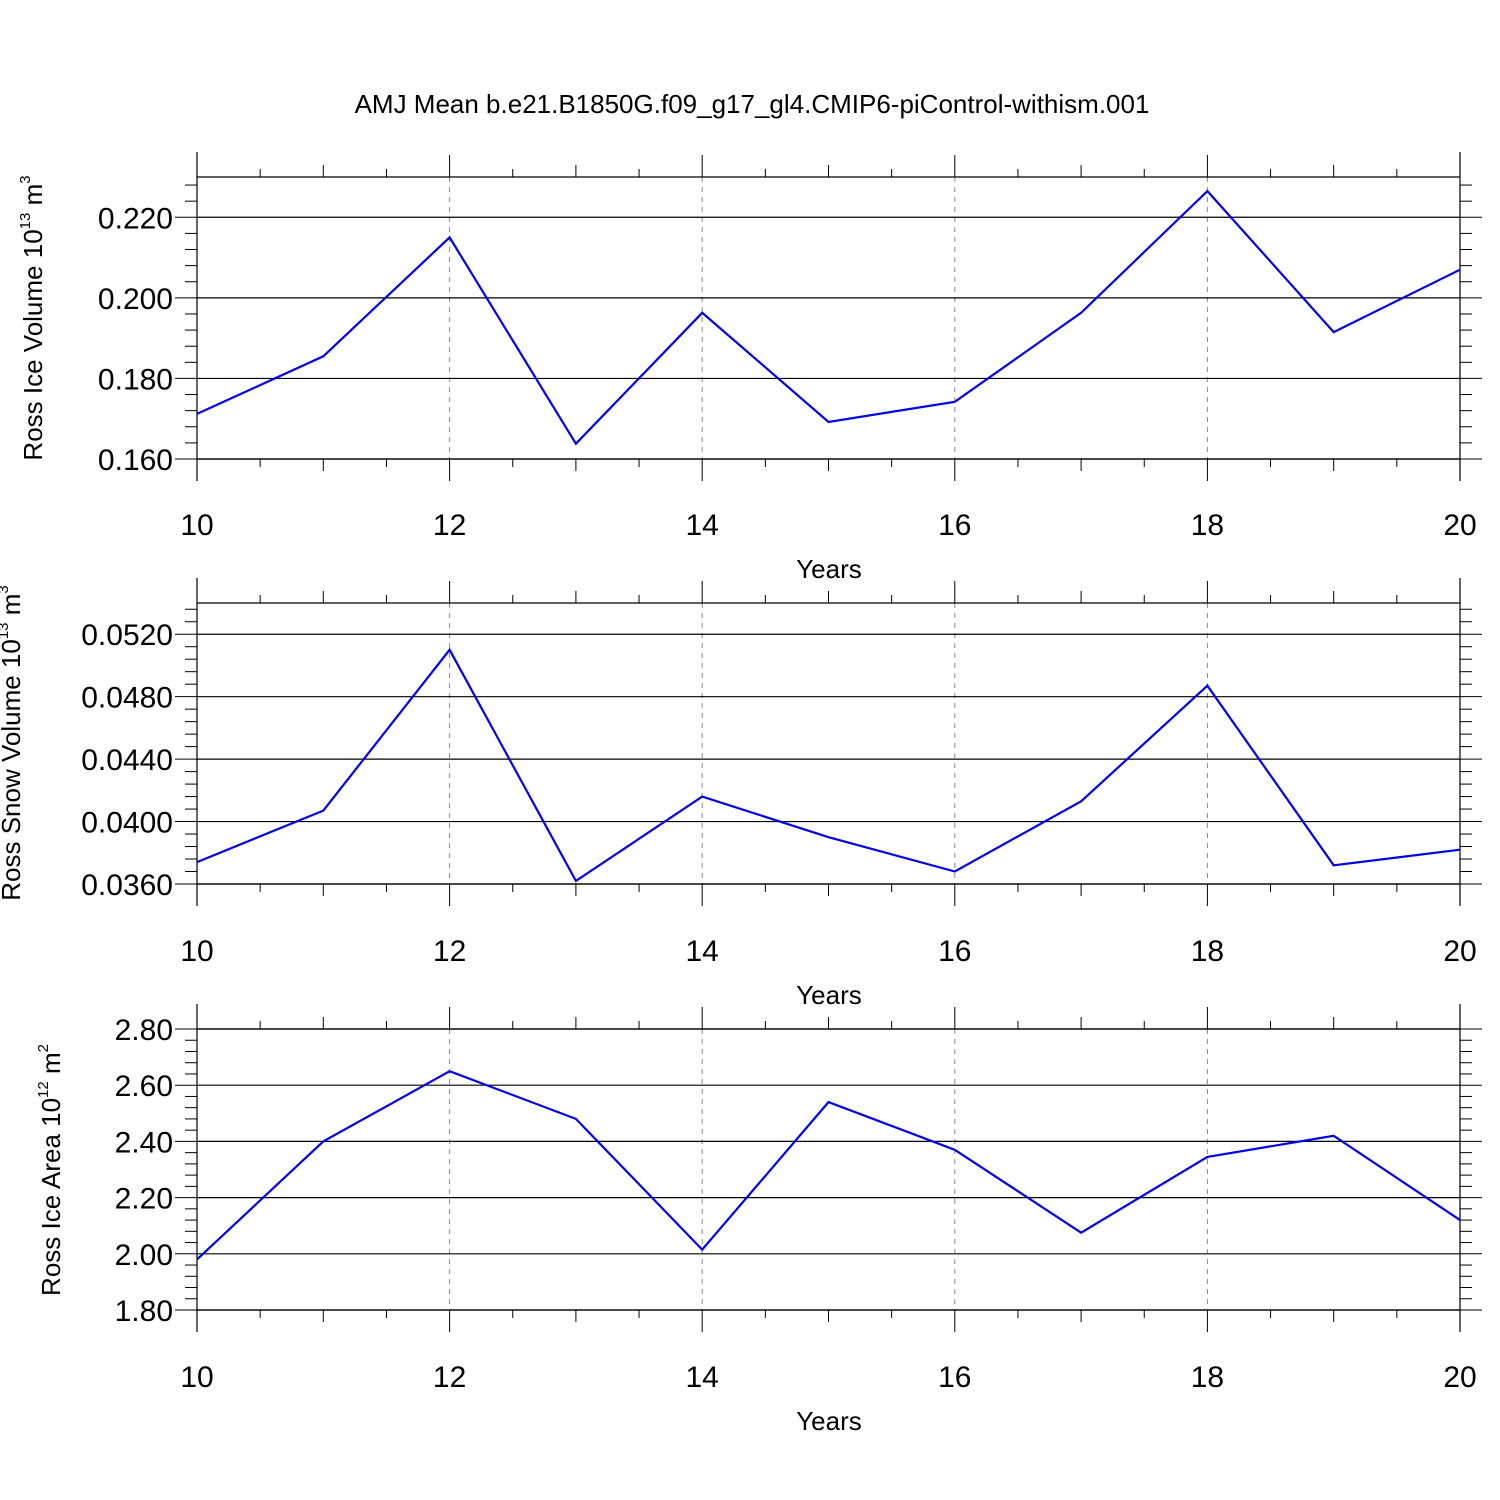 The image size is (1500, 1500). I want to click on y-axis-title: Ross Ice Volume 1013 m3, so click(32, 317).